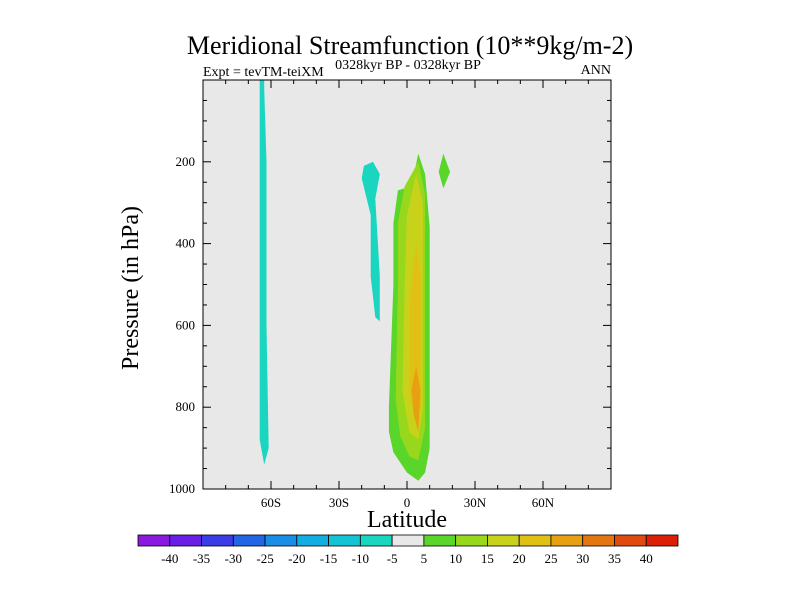  What do you see at coordinates (169, 558) in the screenshot?
I see `colorbar-label: -40` at bounding box center [169, 558].